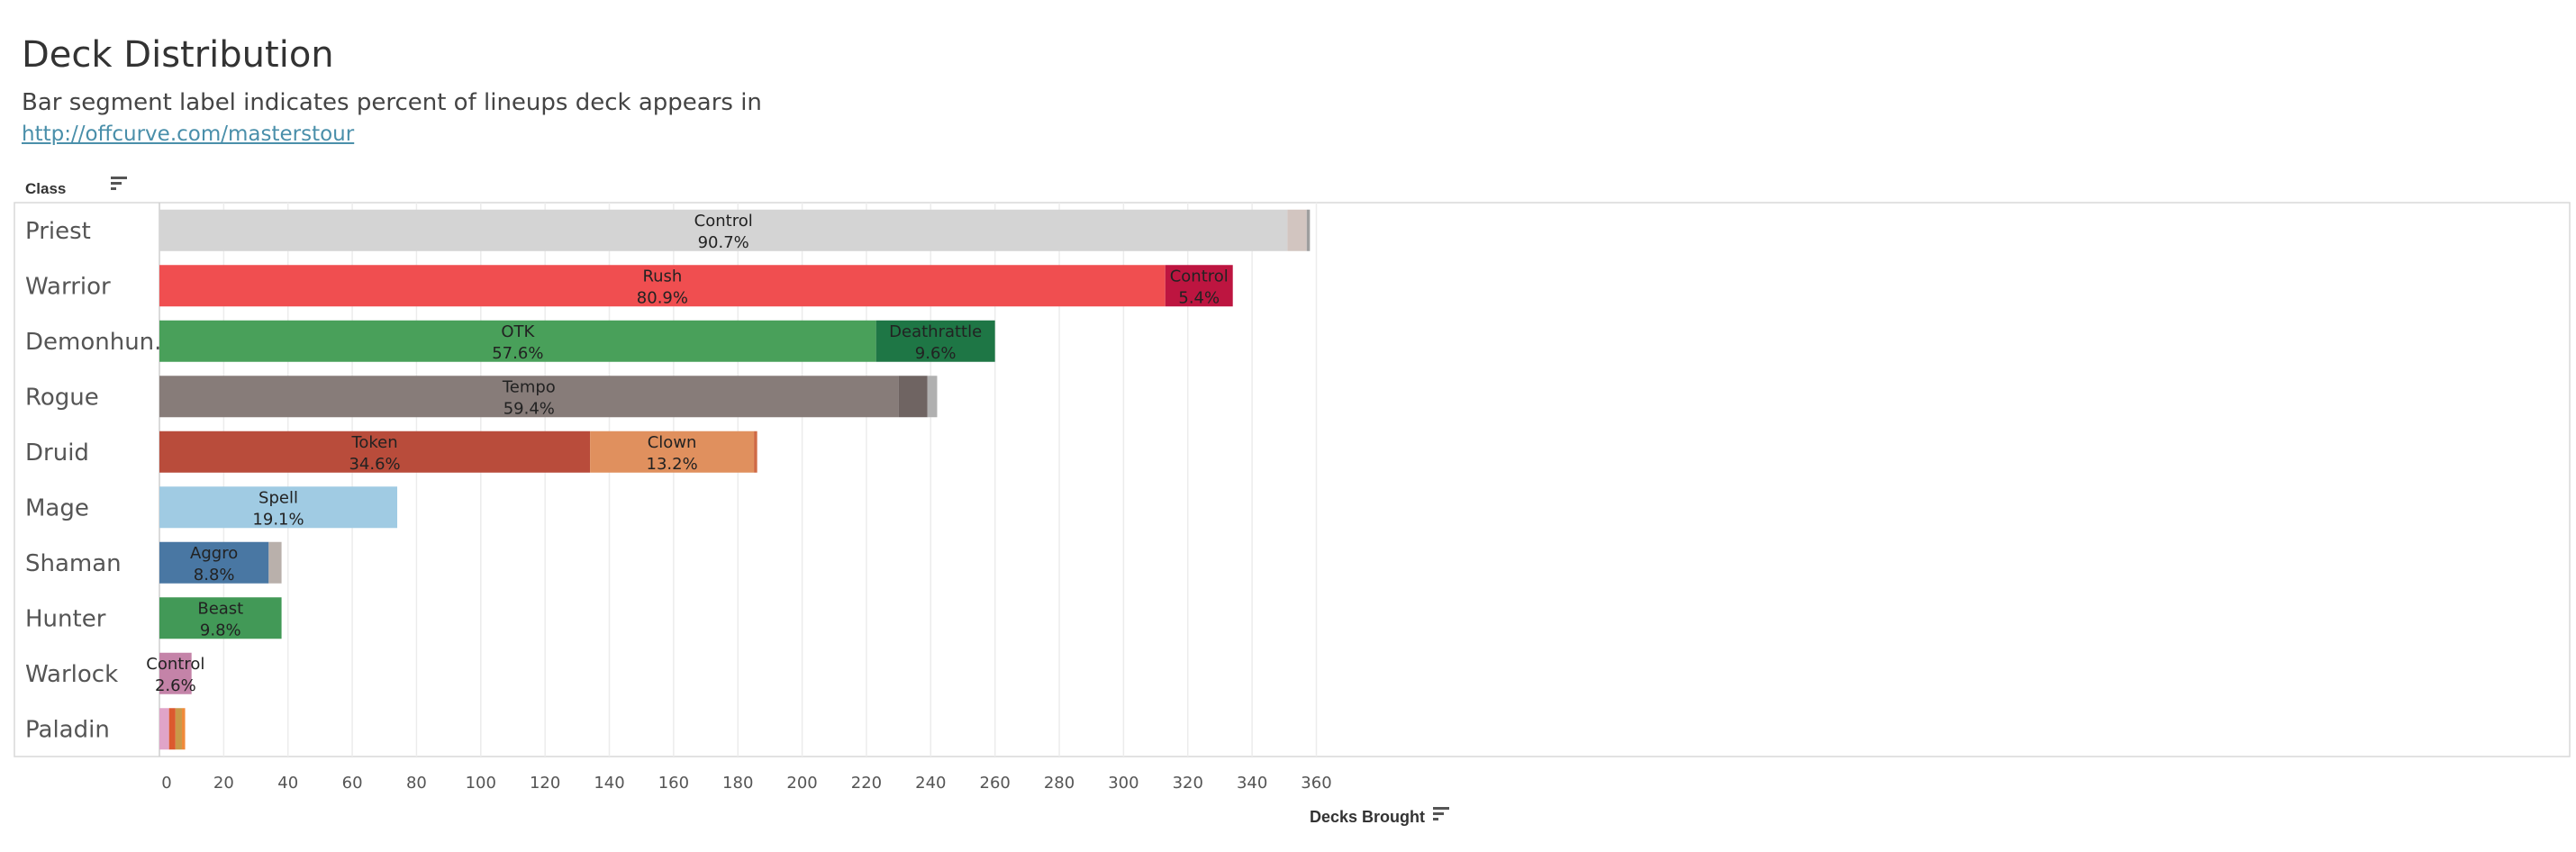 The image size is (2576, 852). What do you see at coordinates (46, 188) in the screenshot?
I see `row-header-class: Class` at bounding box center [46, 188].